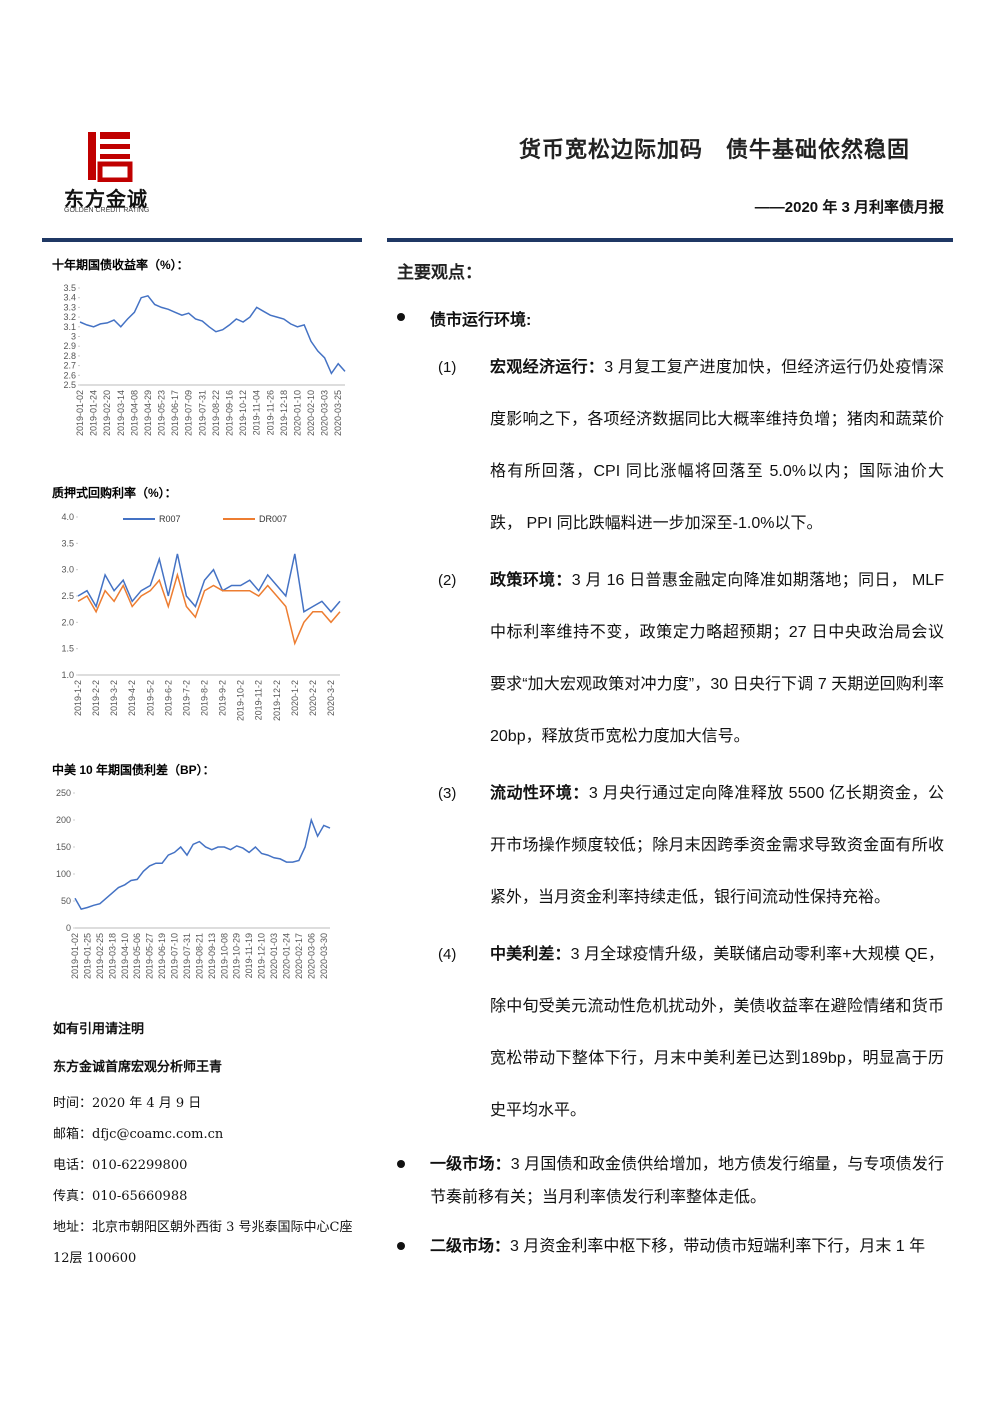 This screenshot has width=992, height=1403. What do you see at coordinates (249, 955) in the screenshot?
I see `x-tick-label: 2019-11-19` at bounding box center [249, 955].